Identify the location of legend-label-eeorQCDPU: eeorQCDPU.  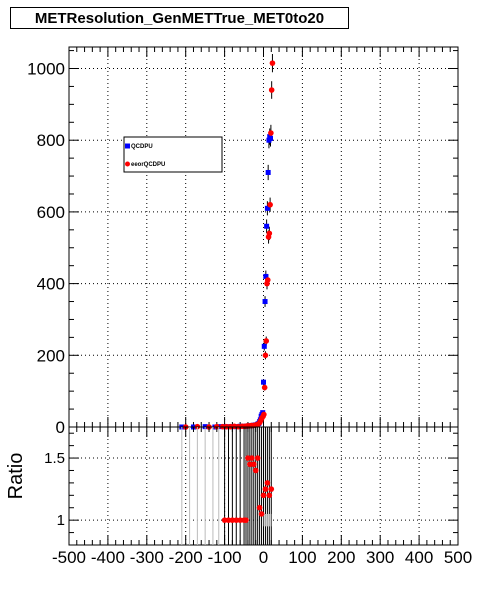
(148, 165).